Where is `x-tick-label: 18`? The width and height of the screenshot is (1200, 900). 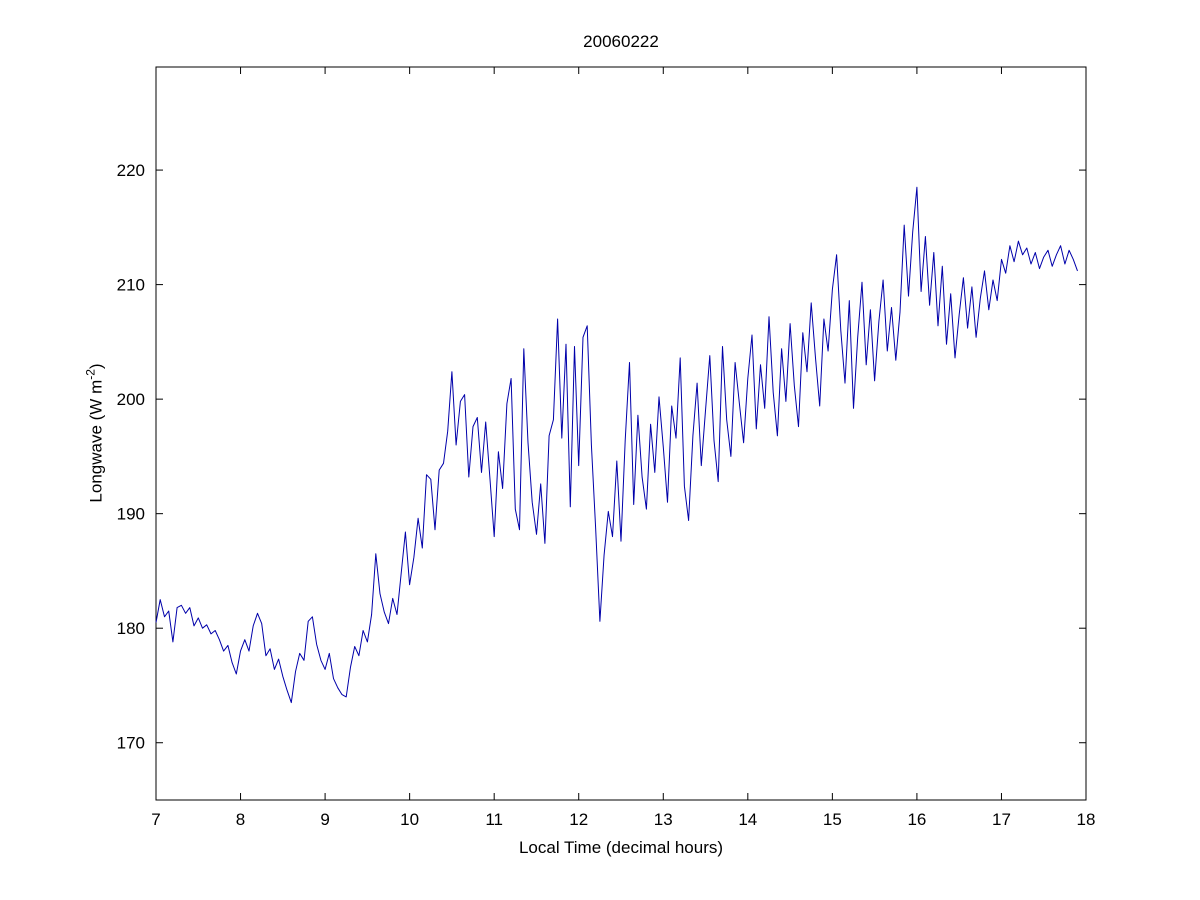 x-tick-label: 18 is located at coordinates (1086, 819).